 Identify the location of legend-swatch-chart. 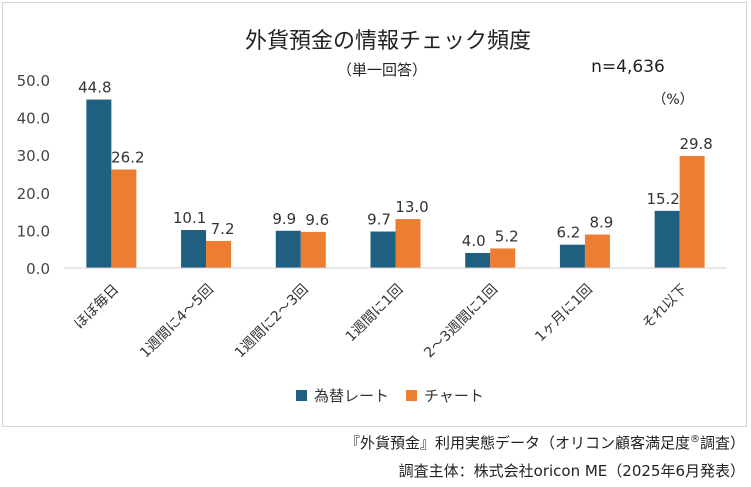
(411, 395).